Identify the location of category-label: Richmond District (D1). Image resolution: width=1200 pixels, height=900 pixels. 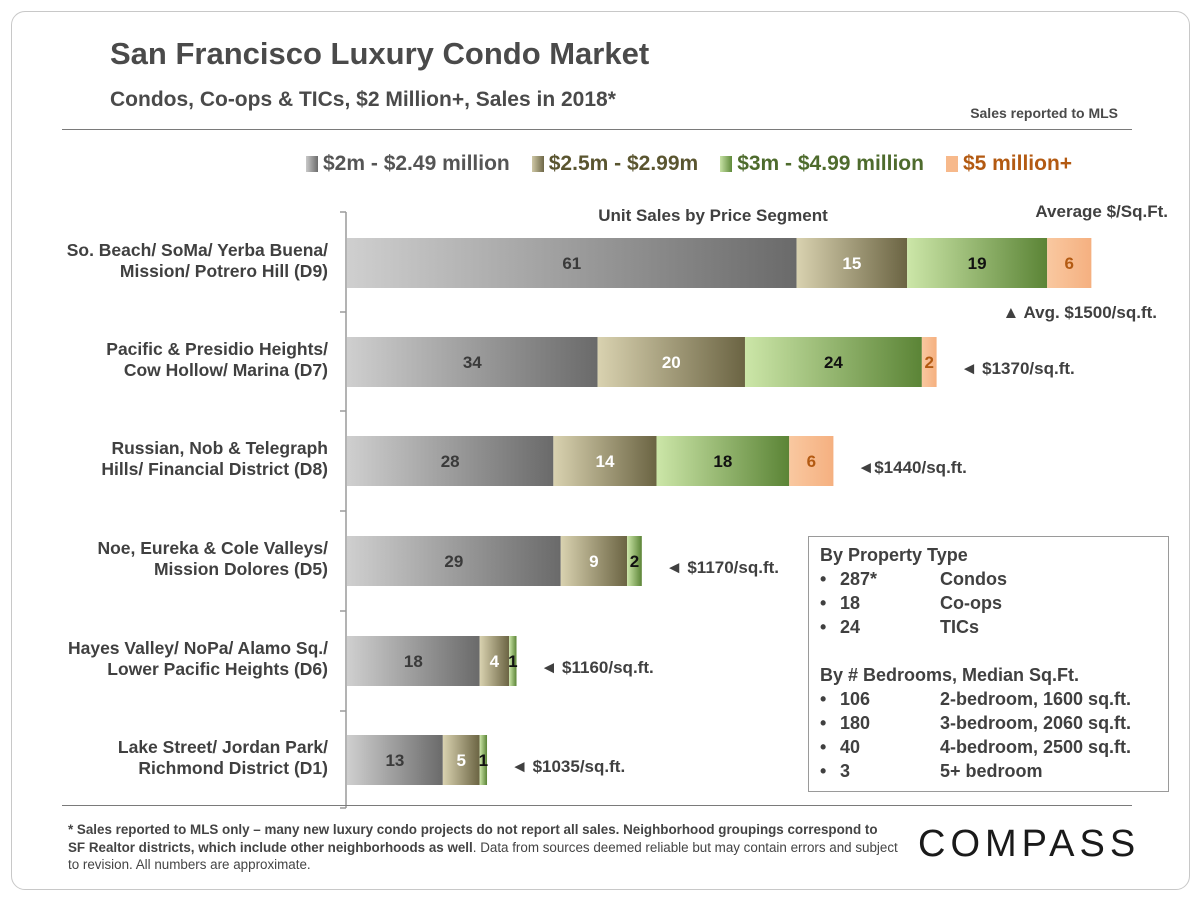
(233, 768).